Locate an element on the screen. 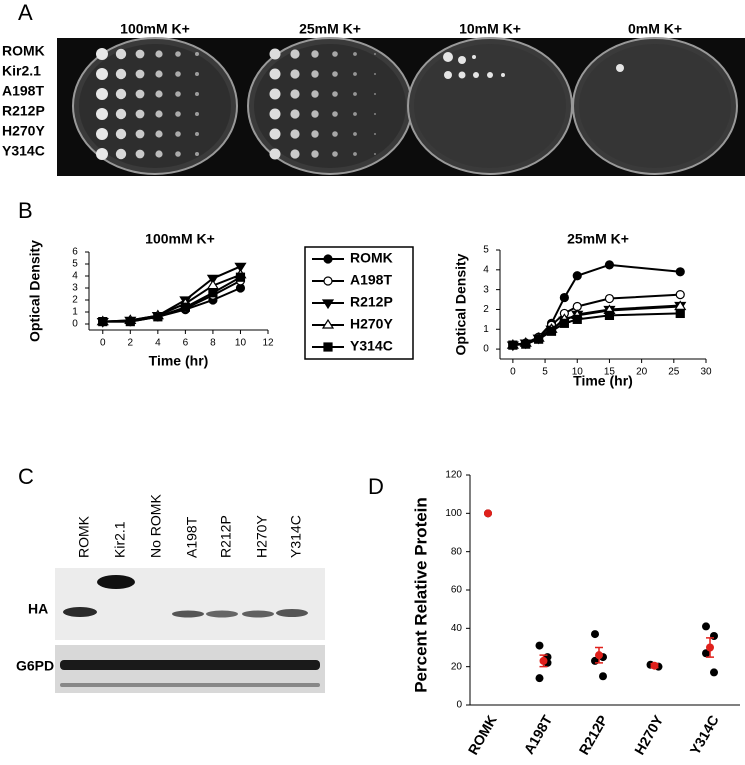  x-axis-label: Time (hr) is located at coordinates (603, 381).